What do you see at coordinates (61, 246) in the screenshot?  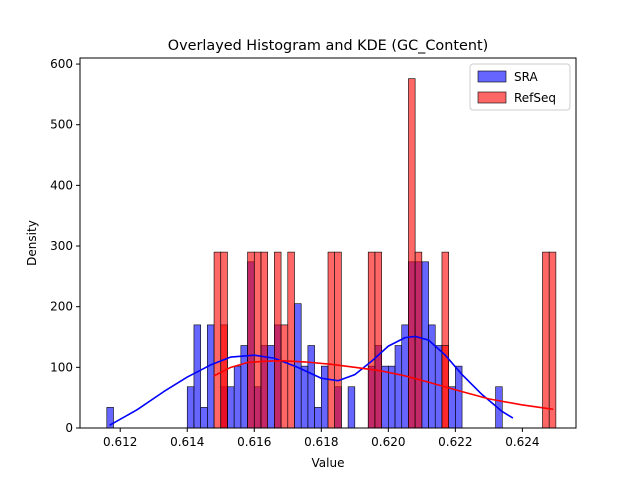 I see `y-tick-label: 300` at bounding box center [61, 246].